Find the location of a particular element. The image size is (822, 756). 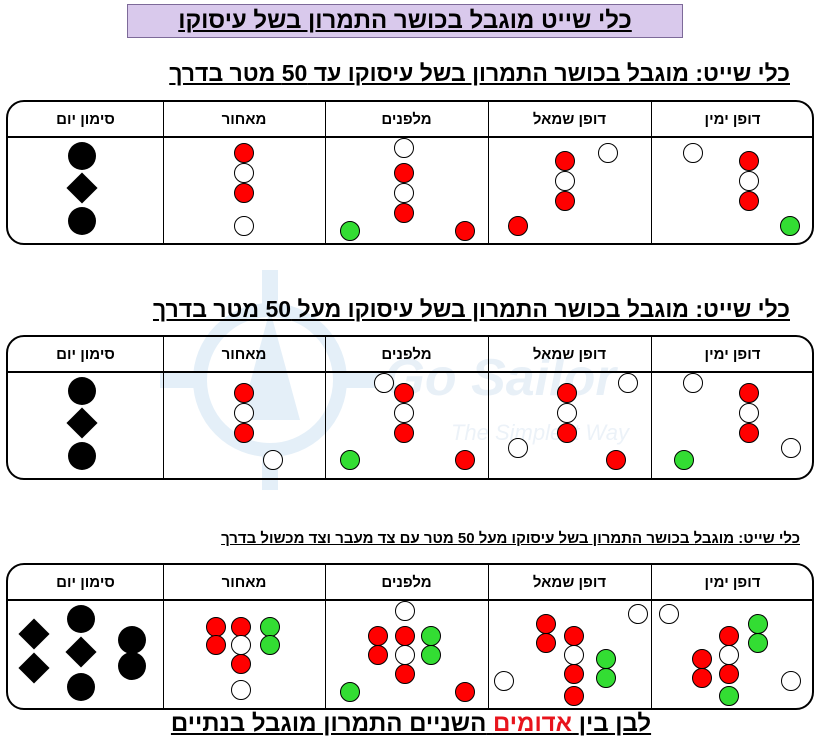

header-starboard: דופן ימין is located at coordinates (732, 582).